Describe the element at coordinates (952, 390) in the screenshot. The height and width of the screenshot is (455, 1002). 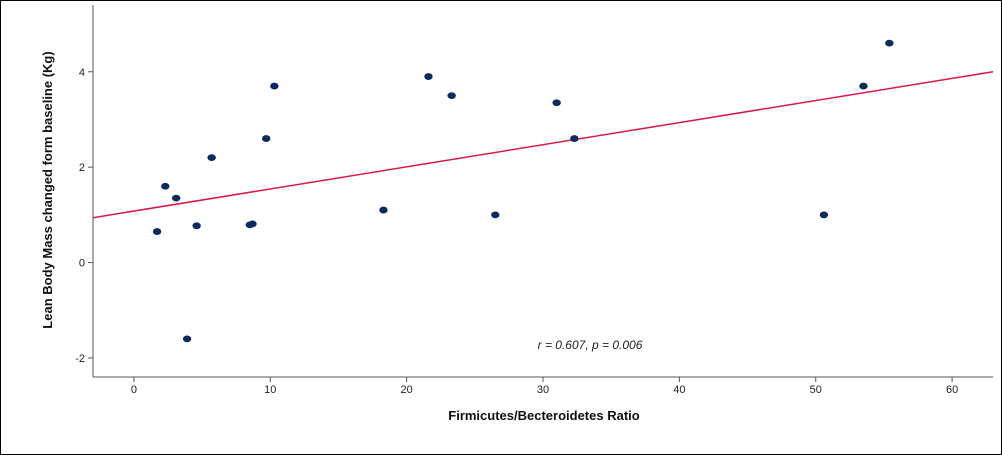
I see `x-tick-label: 60` at that location.